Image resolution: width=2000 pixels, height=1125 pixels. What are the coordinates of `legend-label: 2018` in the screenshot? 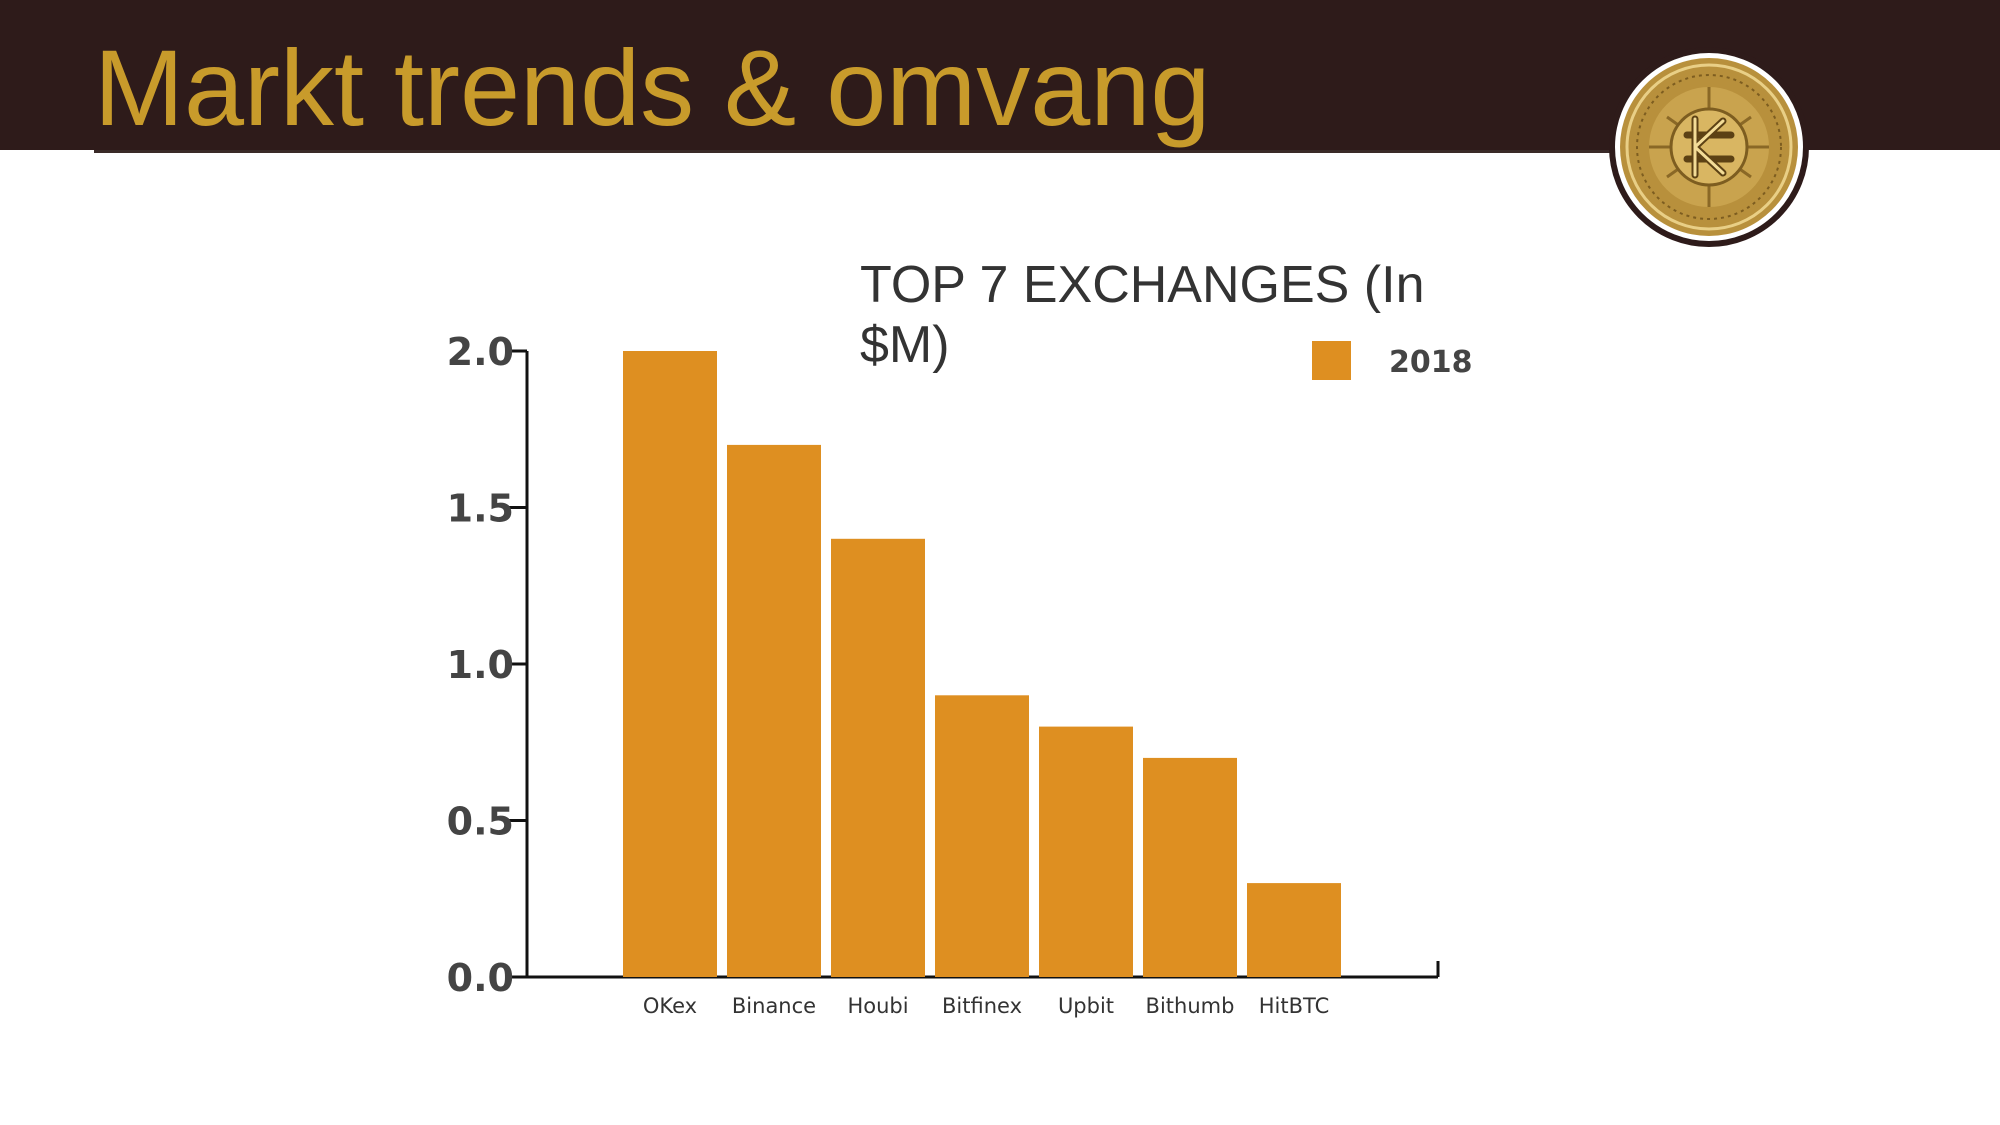 It's located at (1431, 362).